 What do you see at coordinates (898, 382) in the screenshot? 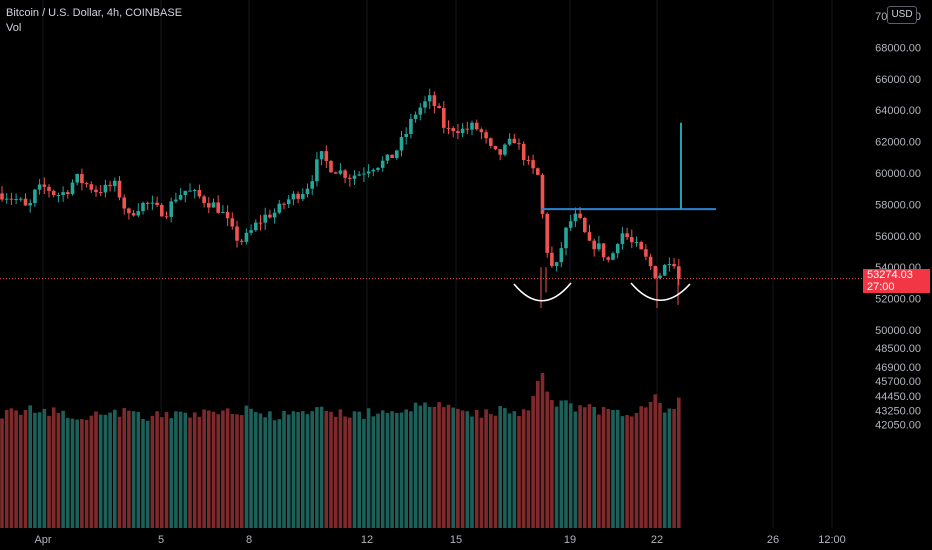
I see `price-tick-label: 45700.00` at bounding box center [898, 382].